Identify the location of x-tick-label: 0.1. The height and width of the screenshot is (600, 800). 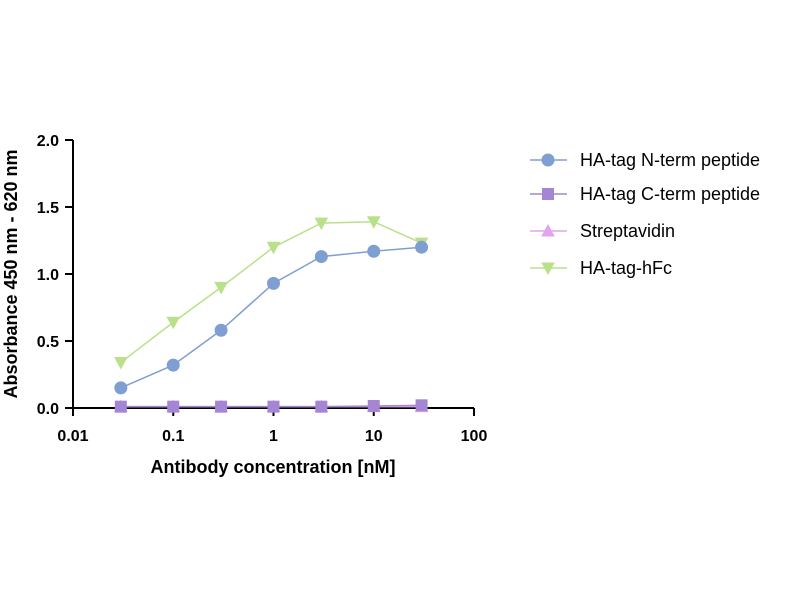
(173, 436).